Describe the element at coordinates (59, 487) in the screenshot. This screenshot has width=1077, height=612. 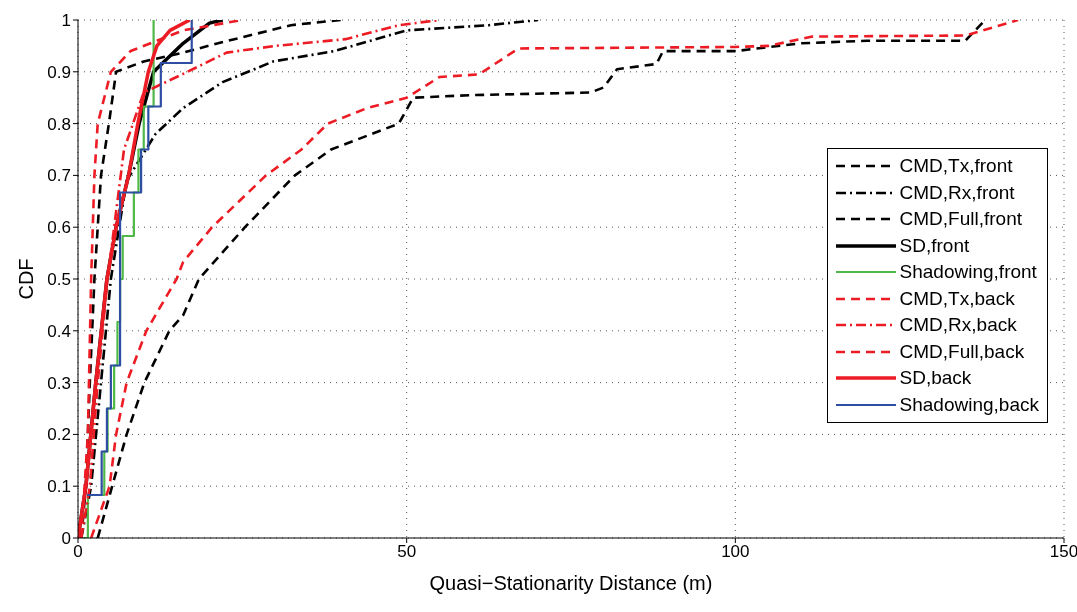
I see `y-tick-label: 0.1` at that location.